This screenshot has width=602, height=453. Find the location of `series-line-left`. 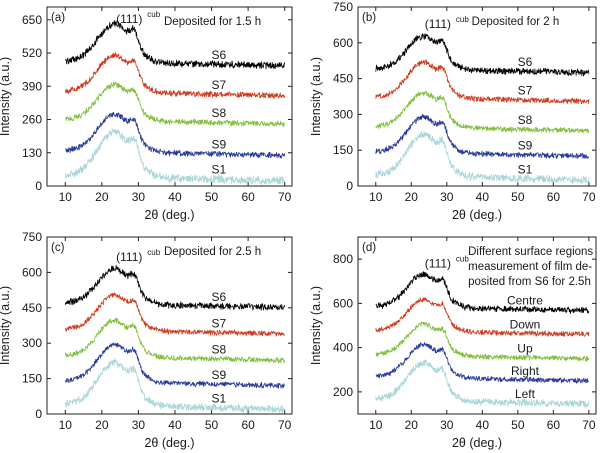

series-line-left is located at coordinates (482, 383).